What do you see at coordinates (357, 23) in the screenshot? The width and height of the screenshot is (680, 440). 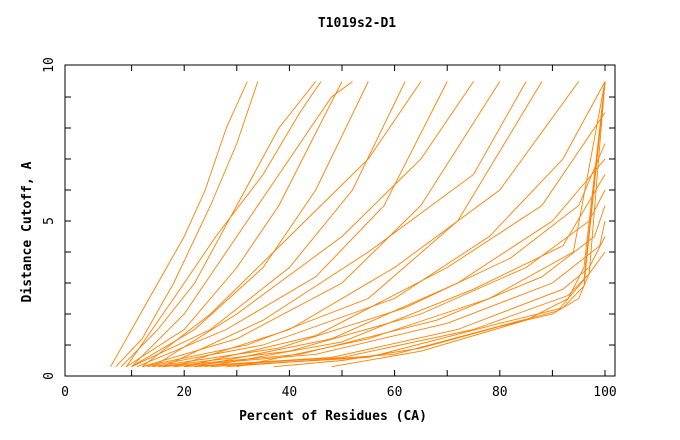 I see `chart-title: T1019s2-D1` at bounding box center [357, 23].